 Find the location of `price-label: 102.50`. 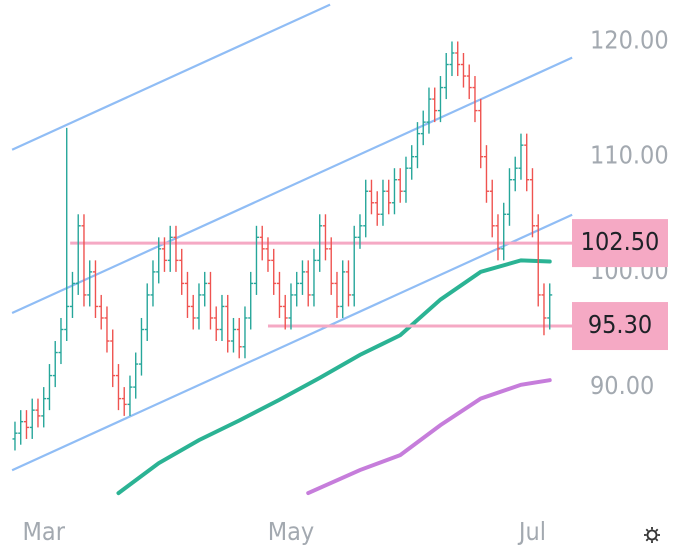

price-label: 102.50 is located at coordinates (620, 241).